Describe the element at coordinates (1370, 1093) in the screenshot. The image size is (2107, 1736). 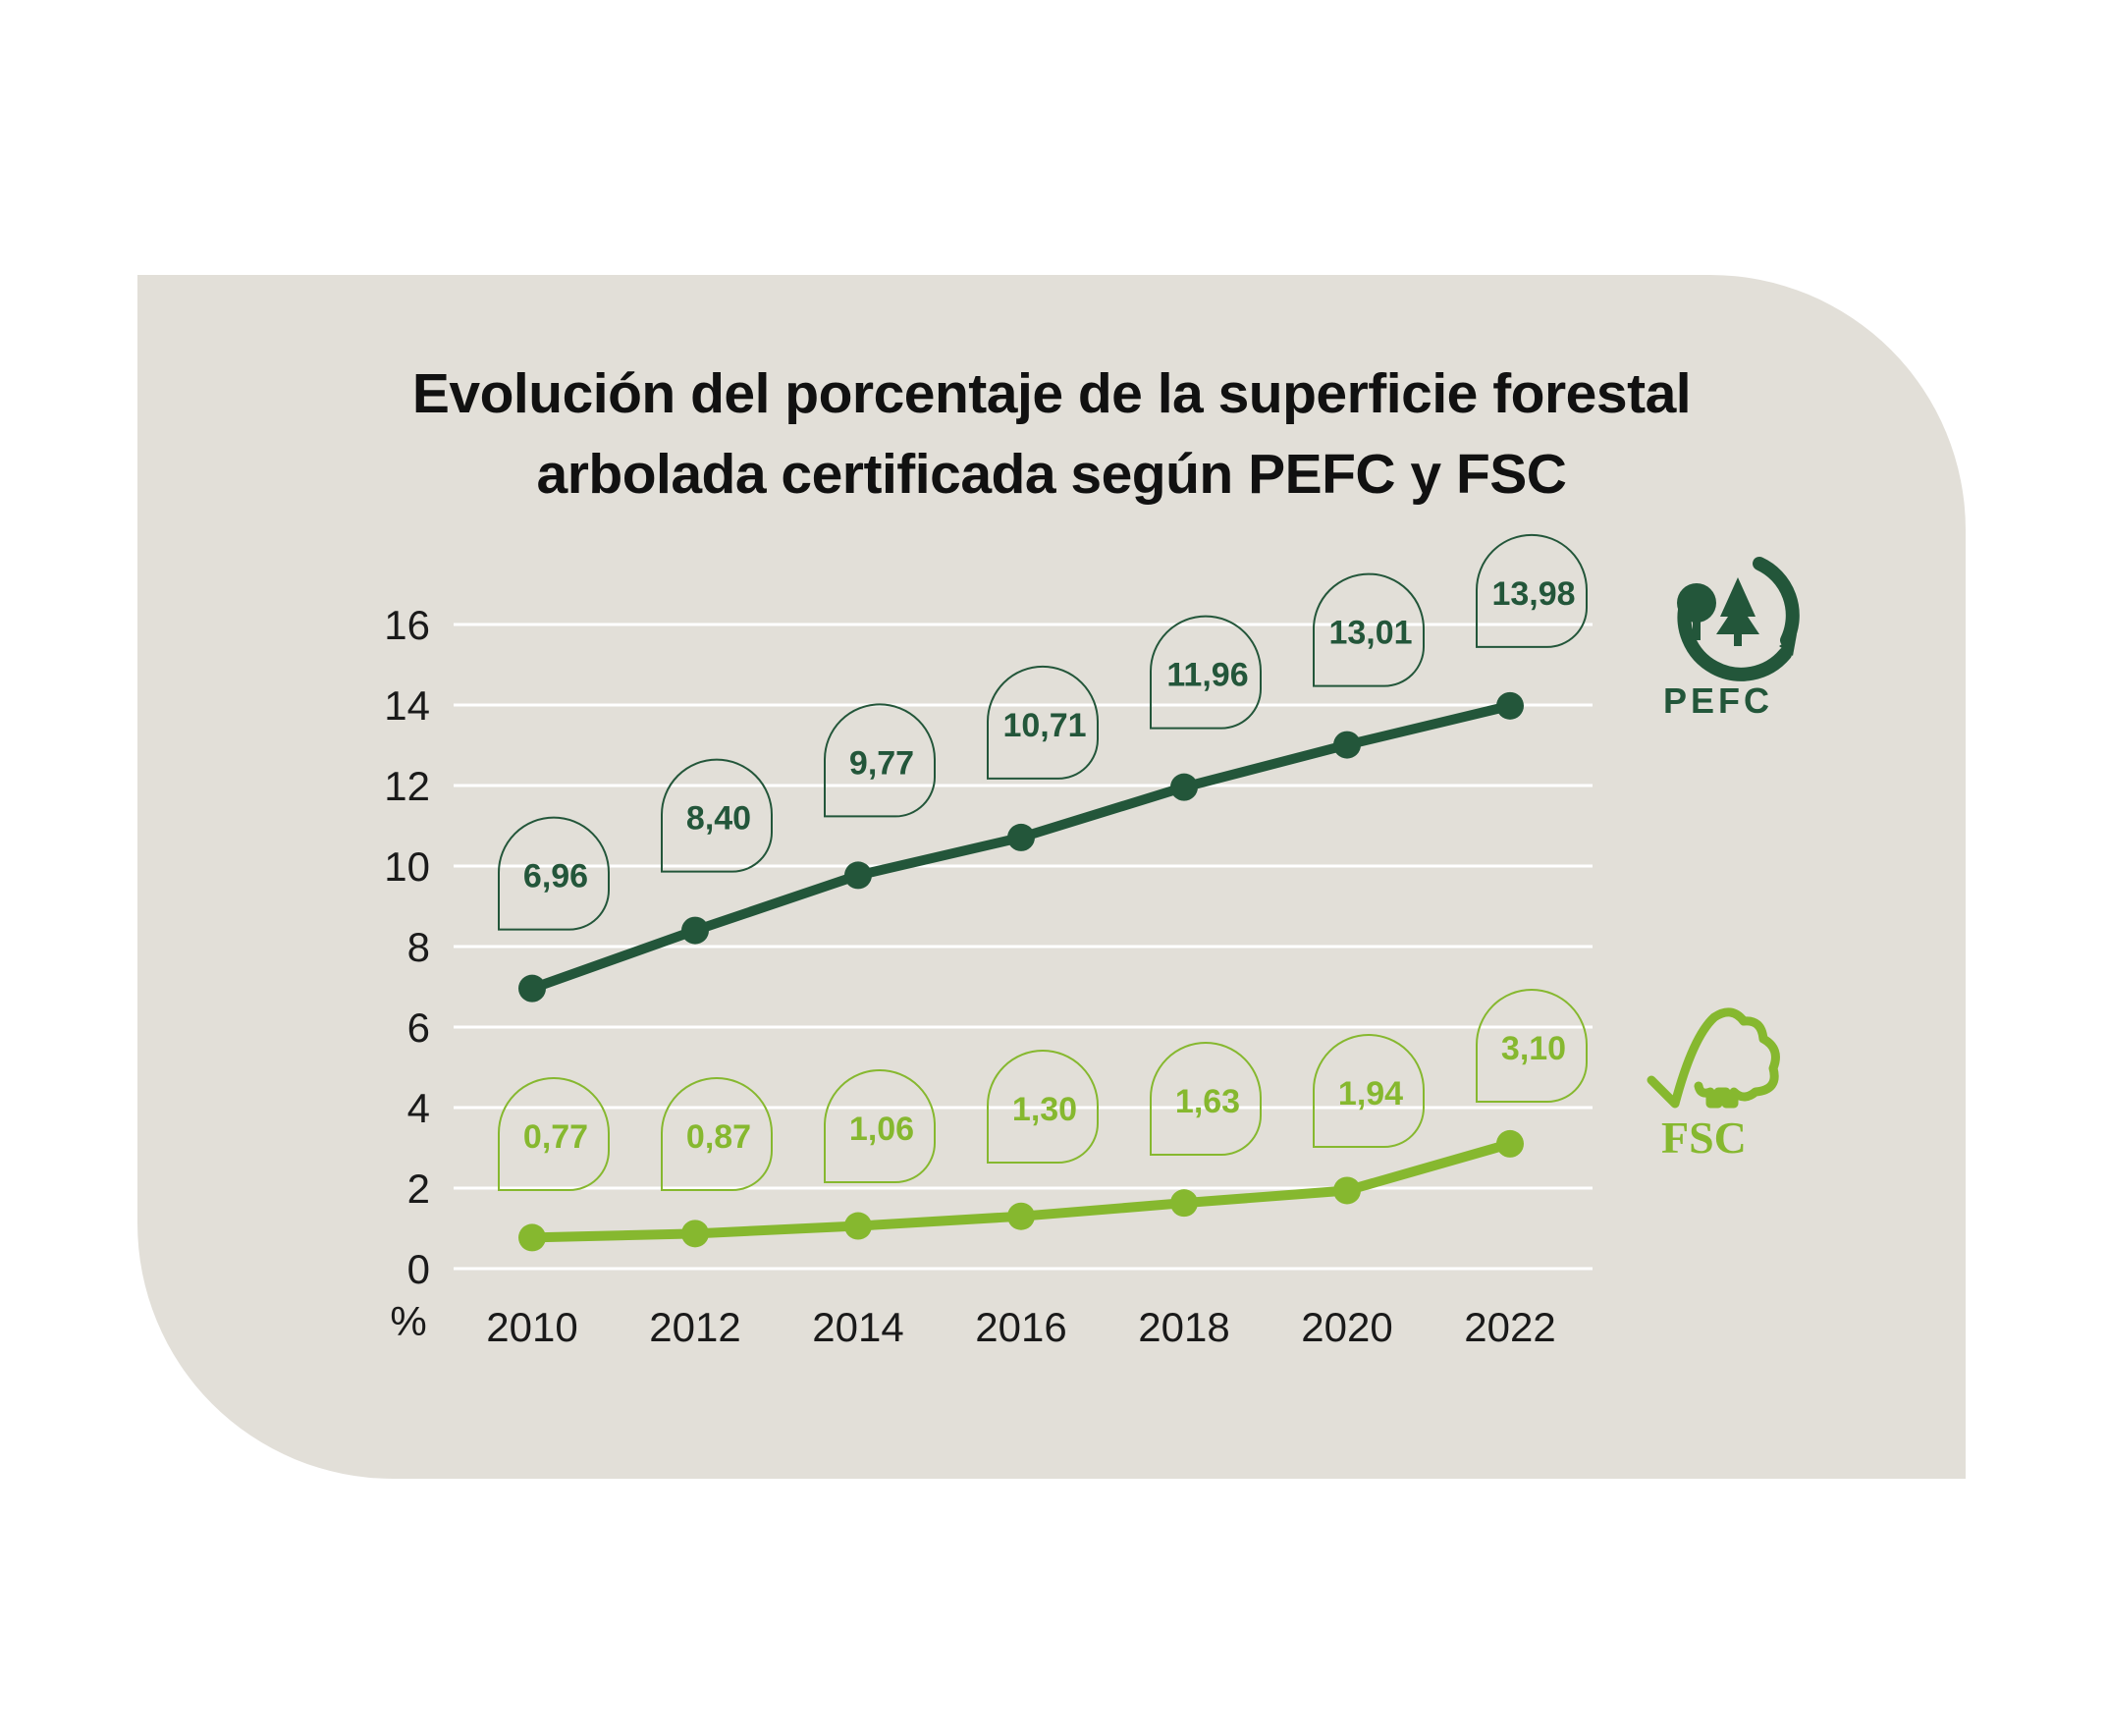
I see `data-label-fsc: 1,94` at that location.